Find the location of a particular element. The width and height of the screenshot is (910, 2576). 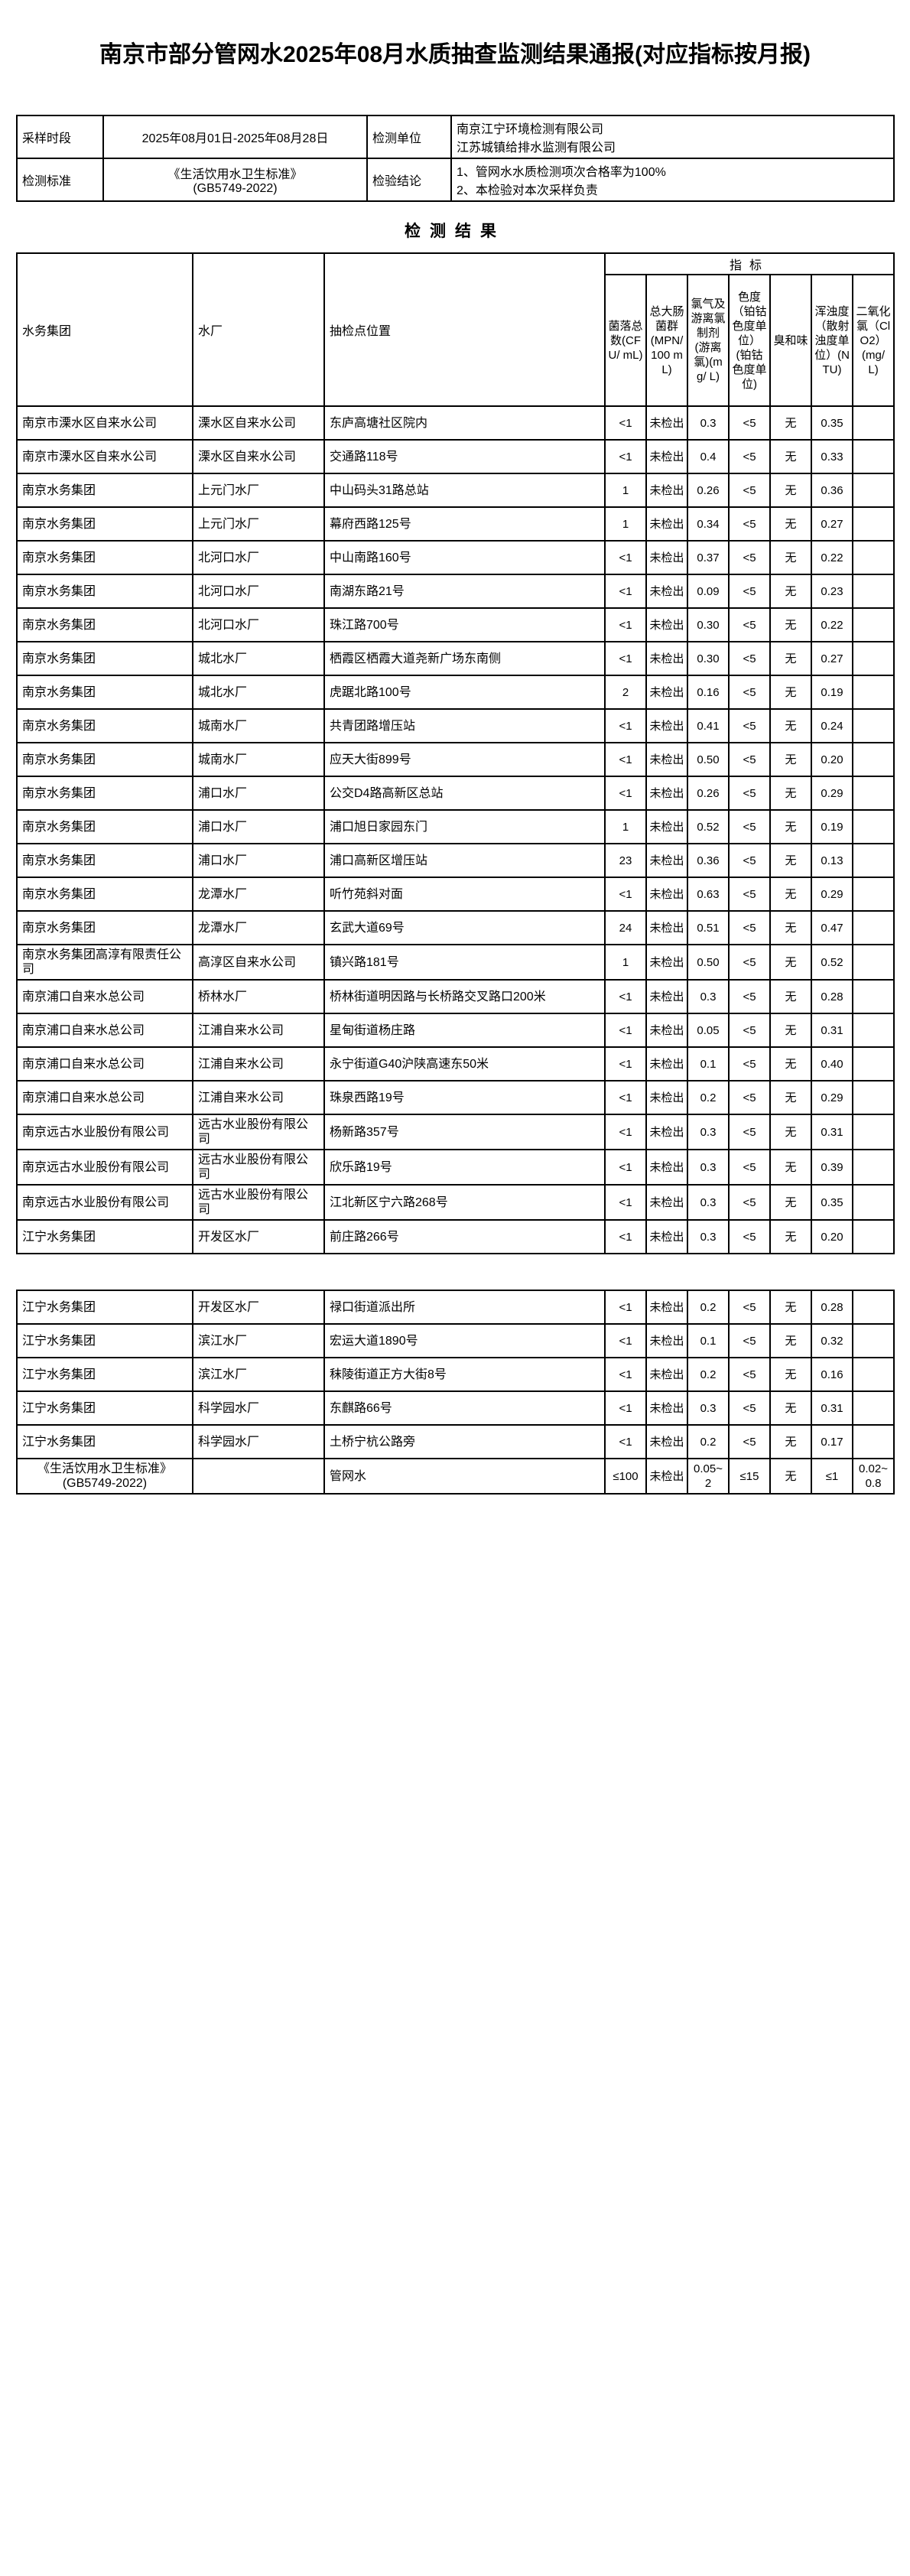

plant-cell: 城北水厂 is located at coordinates (258, 658).